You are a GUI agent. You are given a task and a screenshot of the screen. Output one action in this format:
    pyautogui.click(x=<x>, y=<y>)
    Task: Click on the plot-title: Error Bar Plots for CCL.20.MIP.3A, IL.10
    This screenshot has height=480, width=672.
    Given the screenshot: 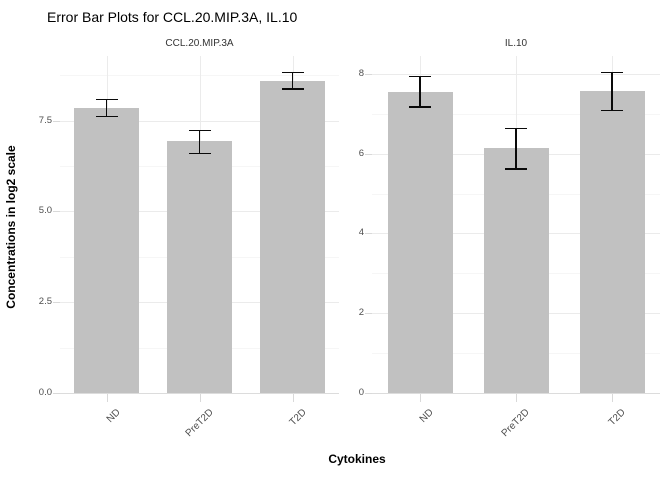 What is the action you would take?
    pyautogui.click(x=172, y=17)
    